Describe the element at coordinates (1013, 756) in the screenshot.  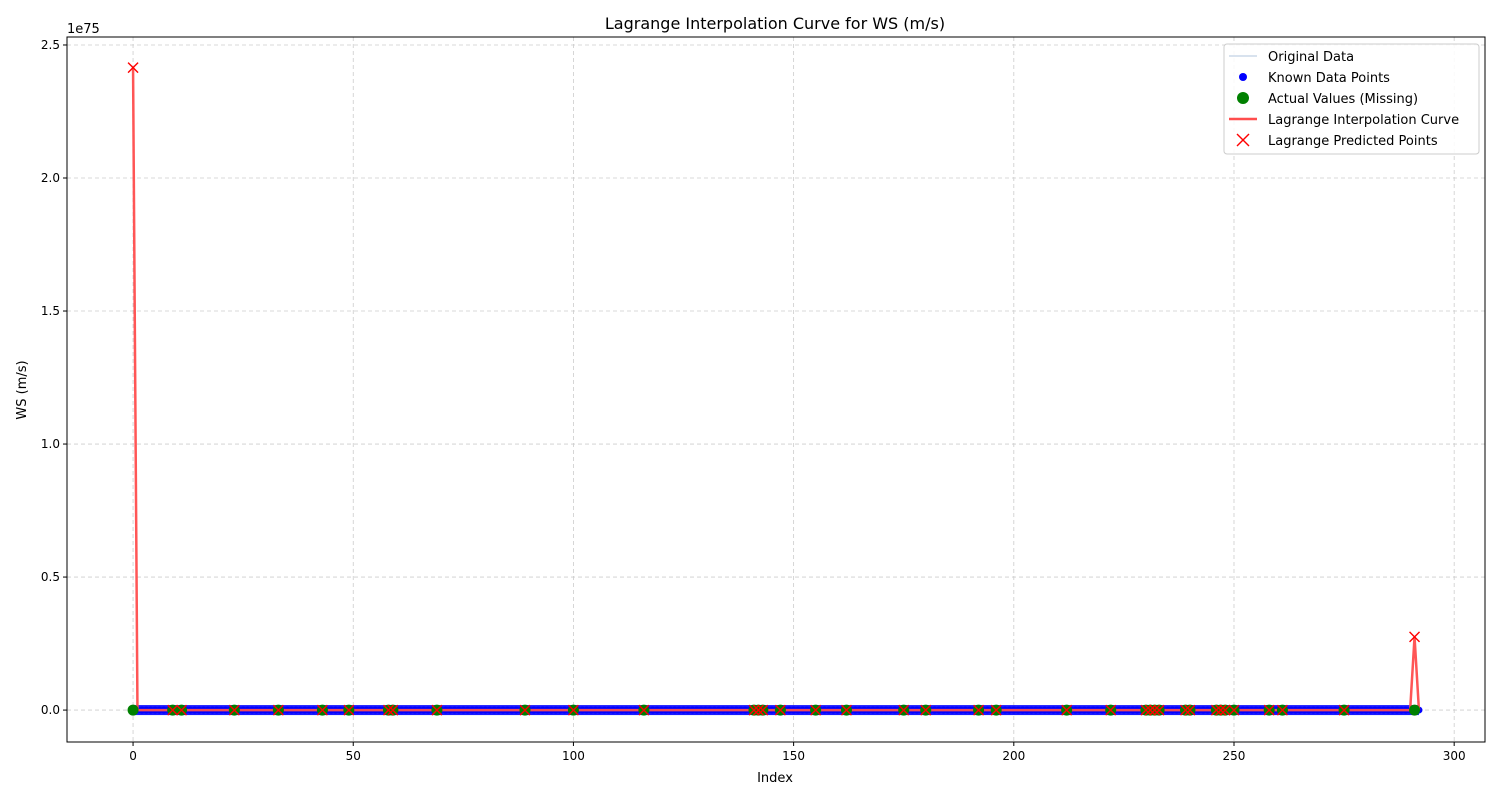
I see `x-tick-label: 200` at that location.